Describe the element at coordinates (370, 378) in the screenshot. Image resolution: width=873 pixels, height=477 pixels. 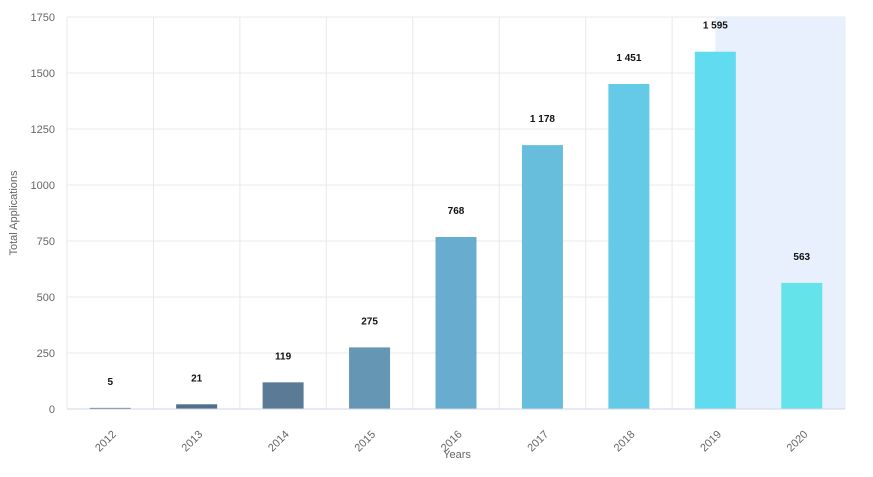
I see `bar-2015` at that location.